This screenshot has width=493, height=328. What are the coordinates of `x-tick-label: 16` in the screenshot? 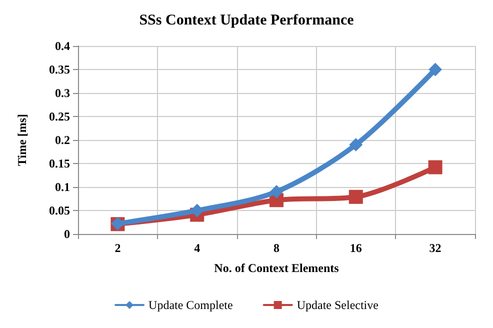 It's located at (356, 248).